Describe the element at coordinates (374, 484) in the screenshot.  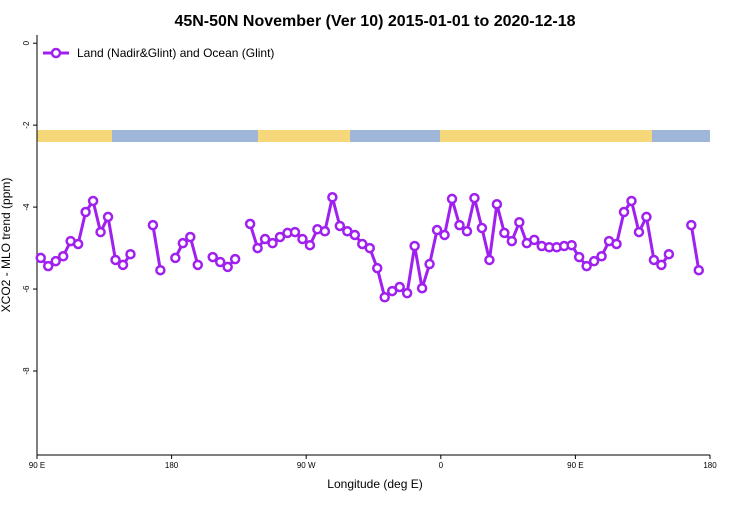
I see `x-axis-label: Longitude (deg E)` at that location.